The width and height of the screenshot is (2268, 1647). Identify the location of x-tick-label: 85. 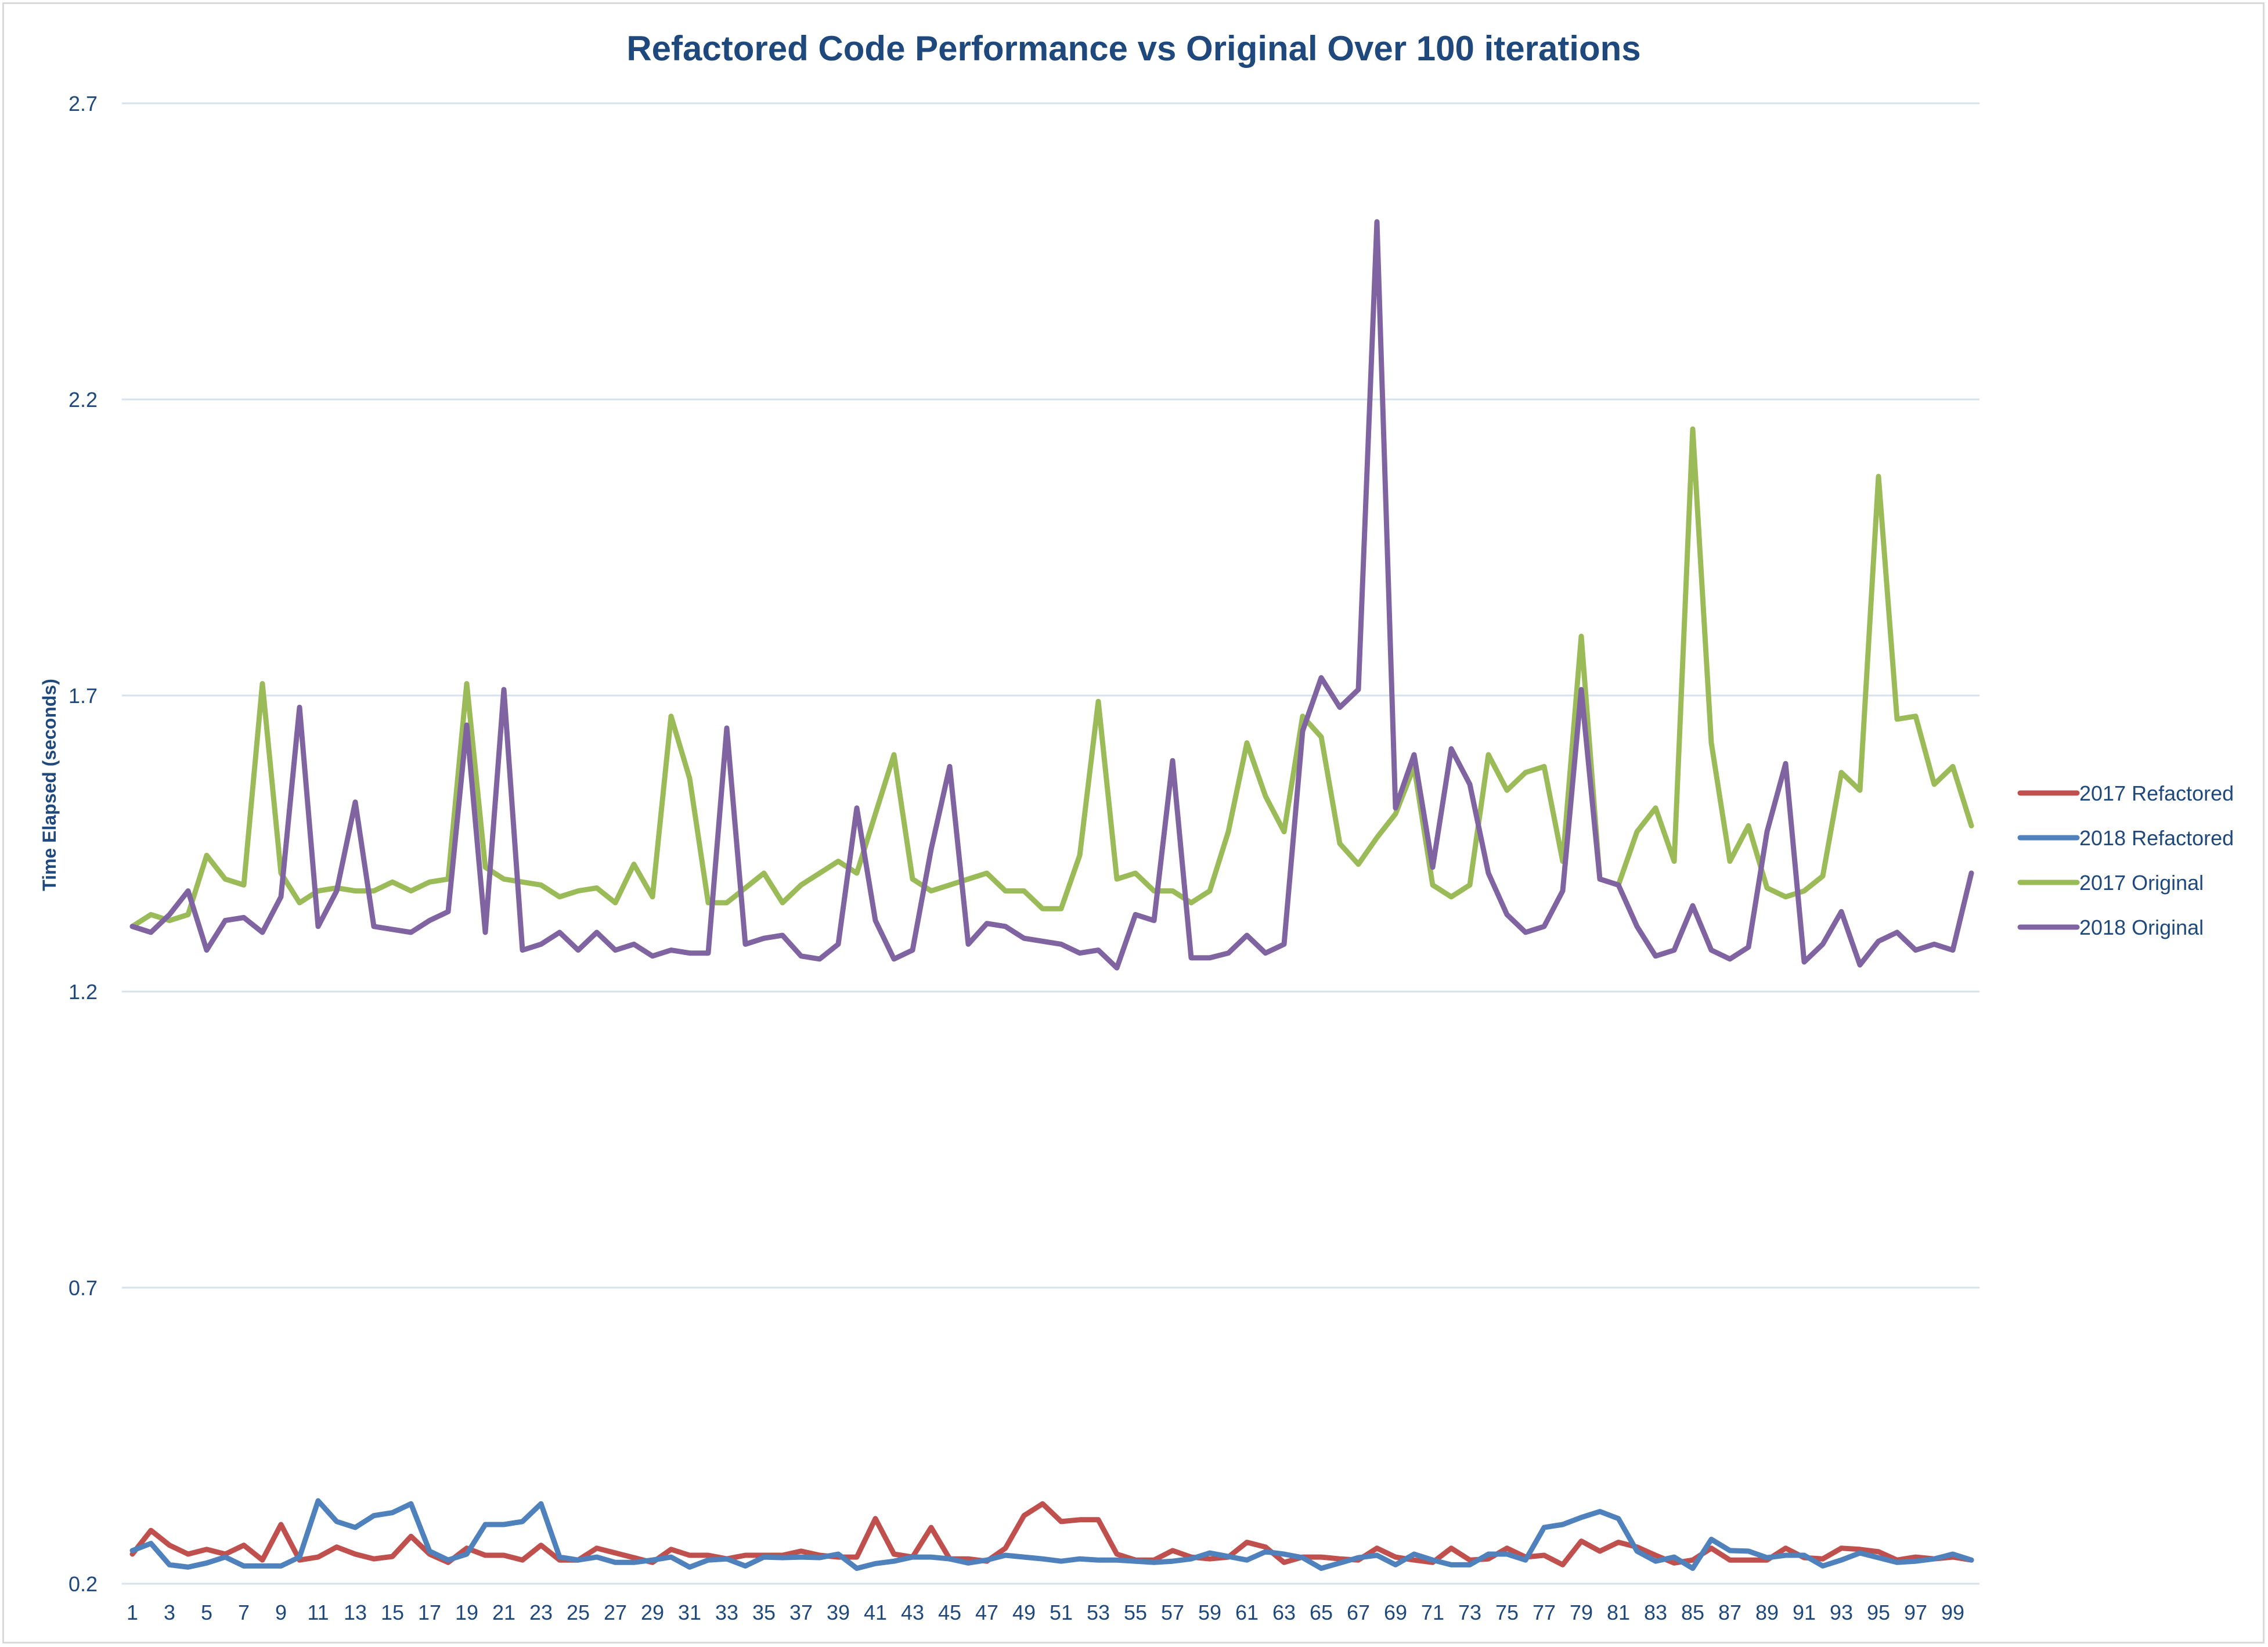
(1692, 1613).